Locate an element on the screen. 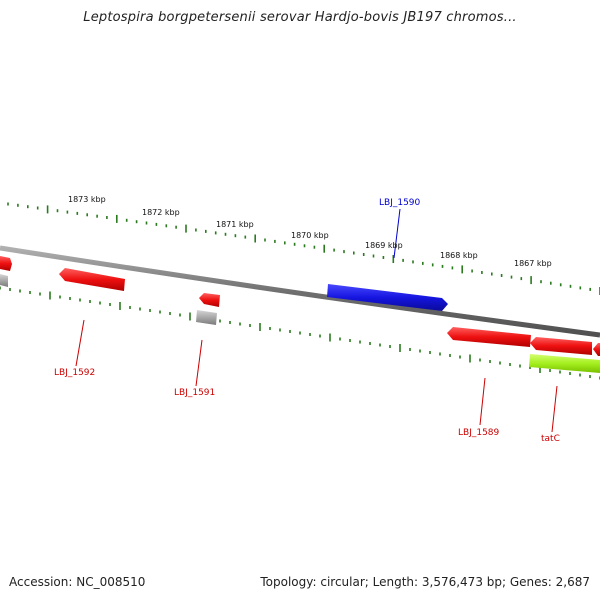 Image resolution: width=600 pixels, height=600 pixels. leader-tatc is located at coordinates (554, 409).